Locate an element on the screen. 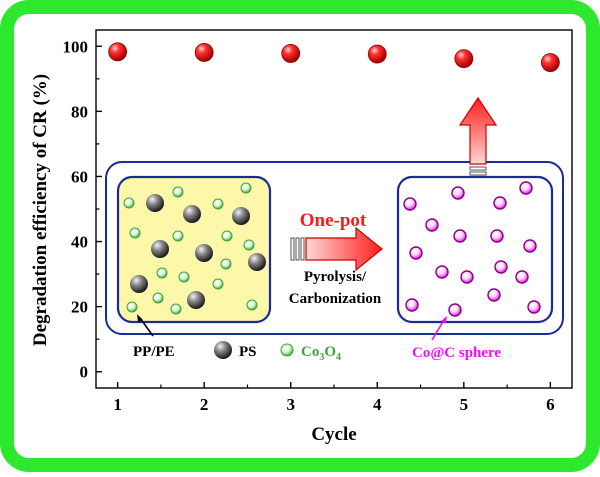 The width and height of the screenshot is (600, 477). y-tick-label: 0 is located at coordinates (84, 372).